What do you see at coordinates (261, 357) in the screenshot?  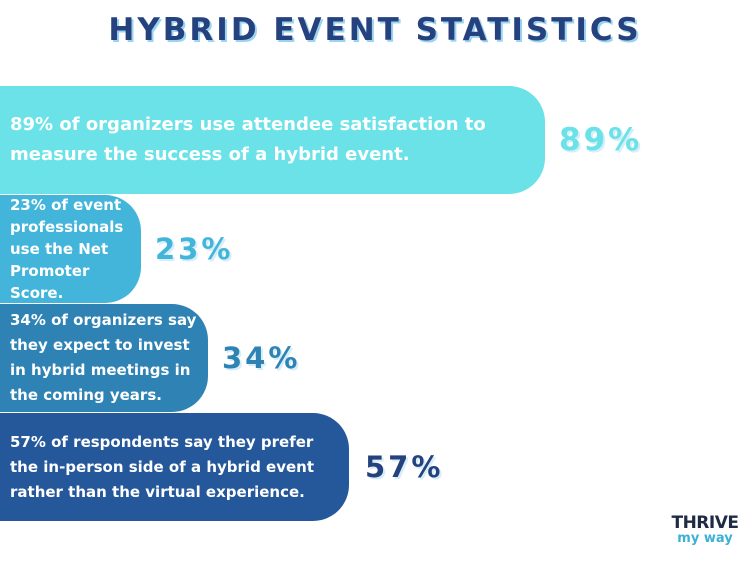 I see `value-label: 34%` at bounding box center [261, 357].